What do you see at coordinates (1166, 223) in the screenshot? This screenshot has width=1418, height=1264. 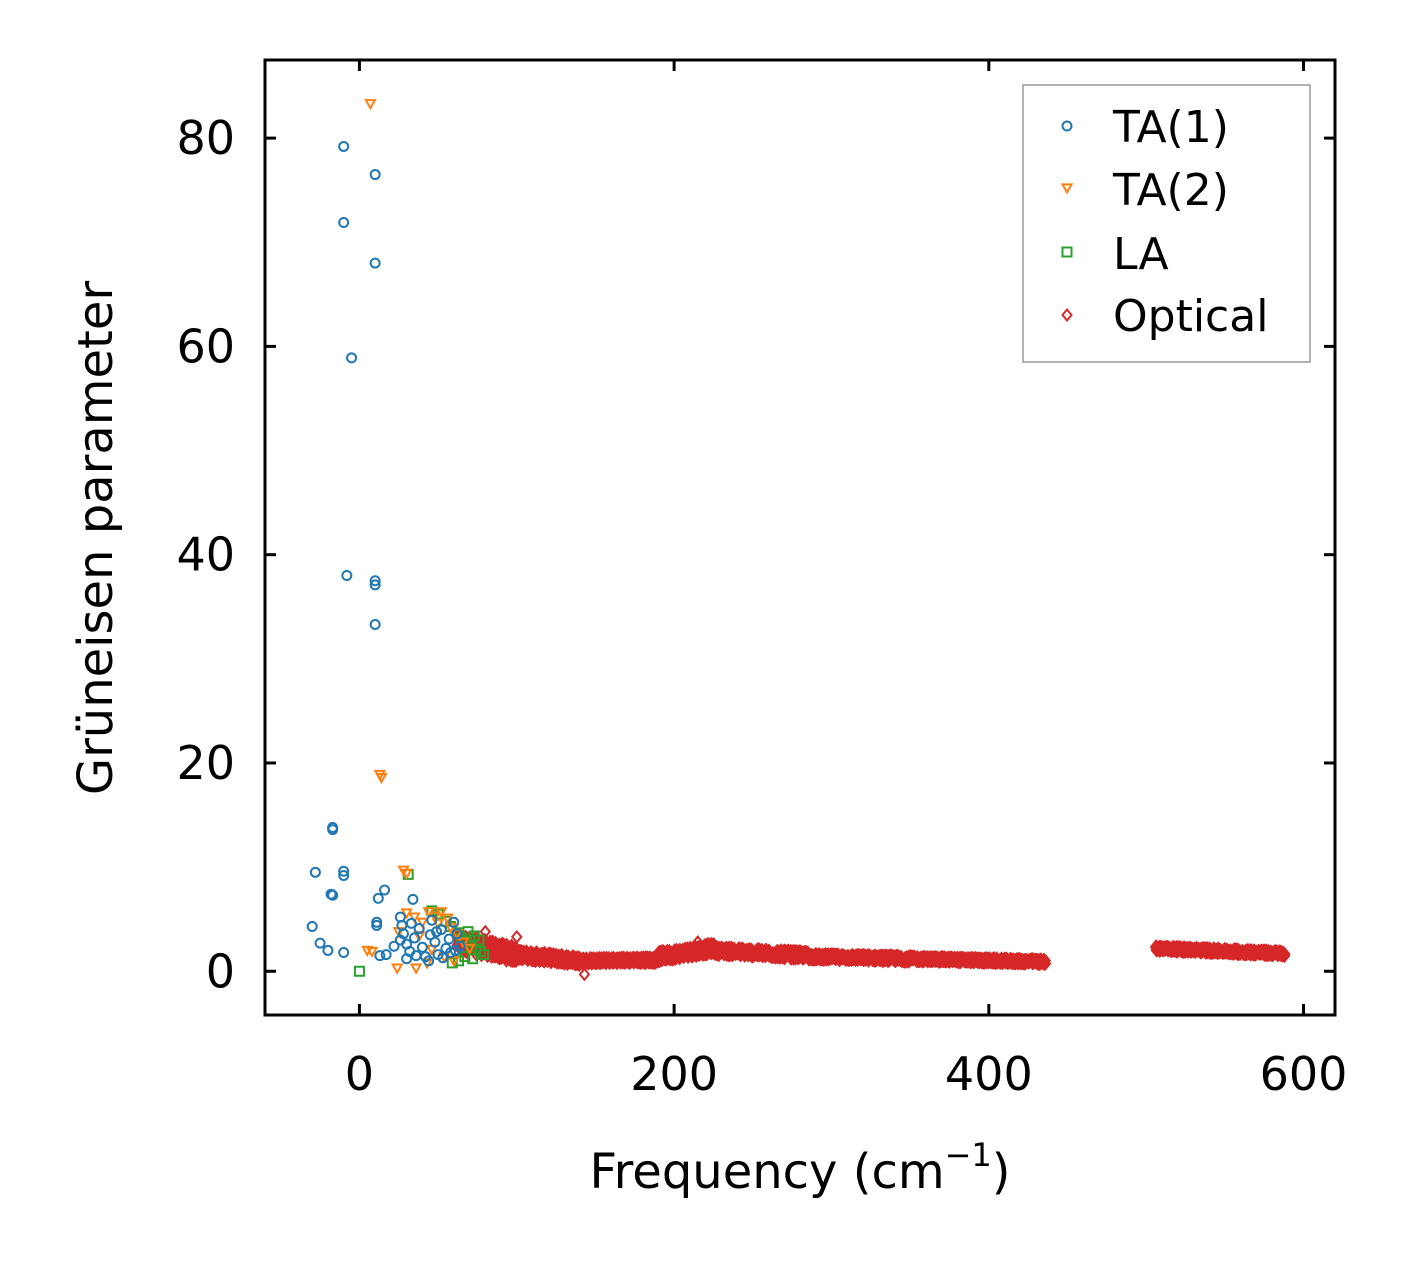 I see `legend: TA(1) TA(2) LA Optical` at bounding box center [1166, 223].